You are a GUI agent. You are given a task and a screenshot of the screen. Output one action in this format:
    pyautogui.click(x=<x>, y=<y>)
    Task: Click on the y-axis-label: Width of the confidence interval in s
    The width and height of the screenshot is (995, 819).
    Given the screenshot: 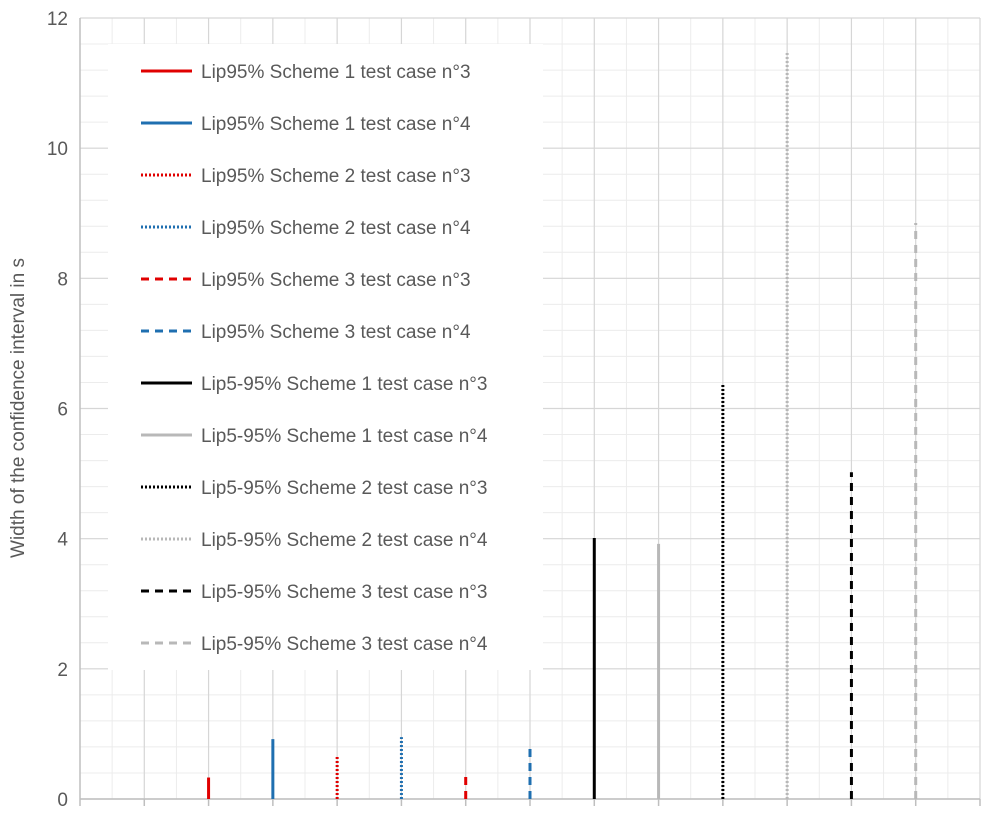 What is the action you would take?
    pyautogui.click(x=18, y=408)
    